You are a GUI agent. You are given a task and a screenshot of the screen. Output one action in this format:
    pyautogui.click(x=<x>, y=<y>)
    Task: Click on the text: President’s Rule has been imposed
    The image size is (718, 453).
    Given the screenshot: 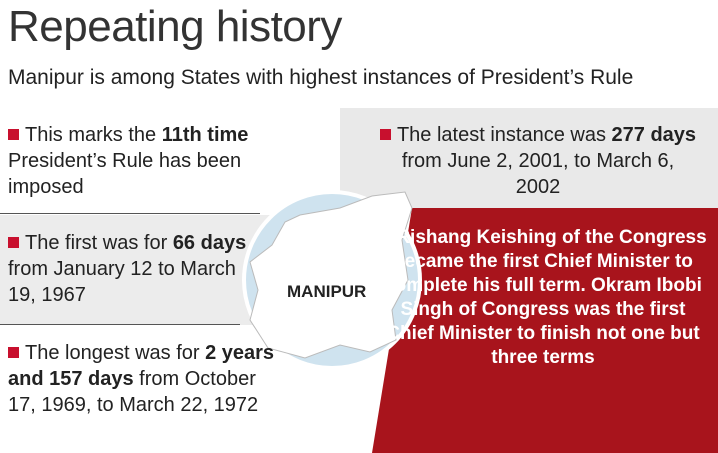 What is the action you would take?
    pyautogui.click(x=125, y=174)
    